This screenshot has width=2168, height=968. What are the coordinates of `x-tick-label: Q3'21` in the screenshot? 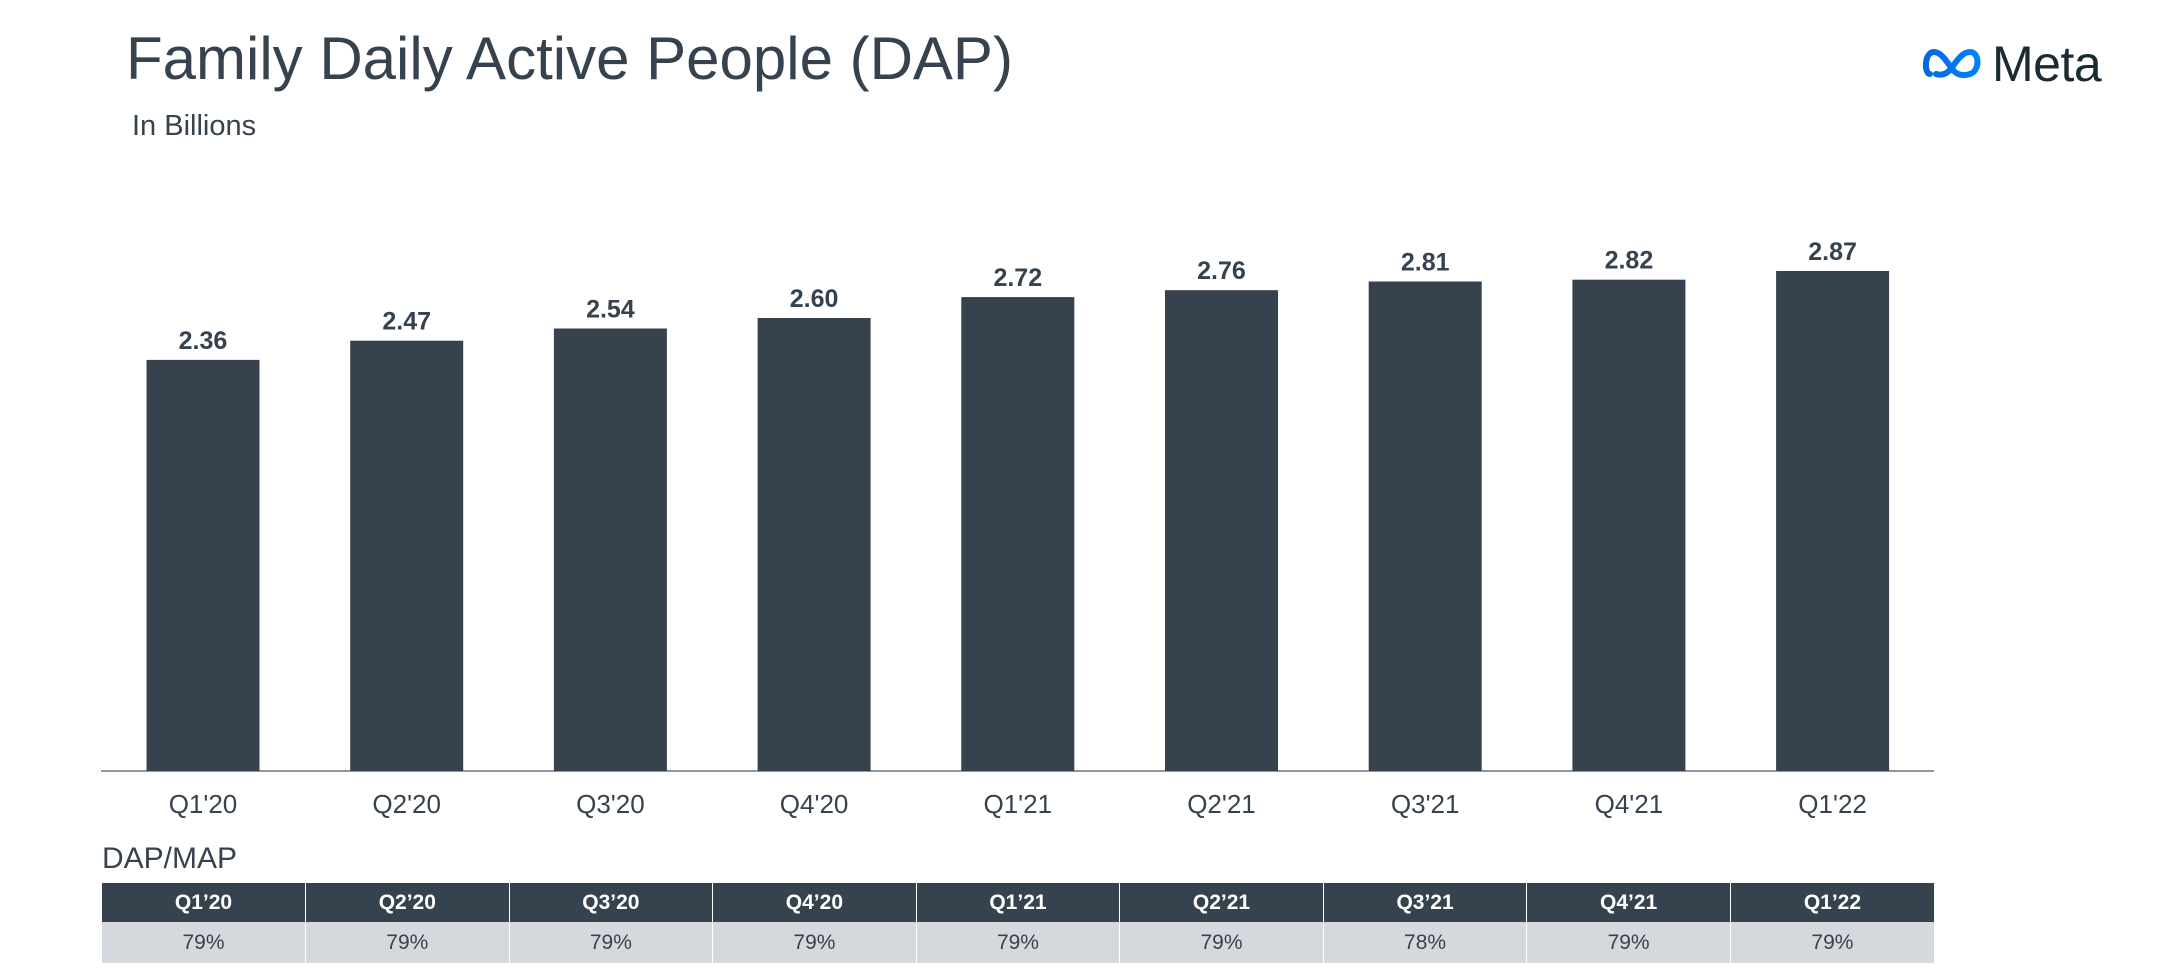 It's located at (1425, 804).